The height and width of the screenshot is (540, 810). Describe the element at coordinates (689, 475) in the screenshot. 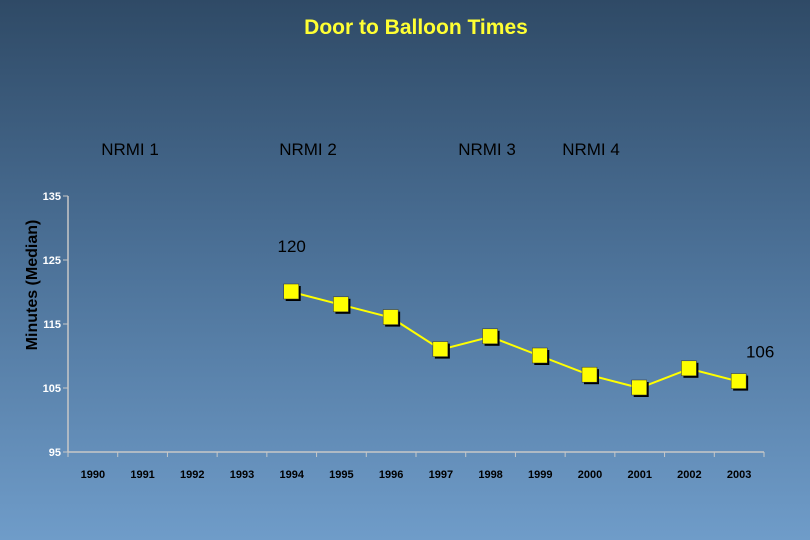

I see `x-tick-label: 2002` at that location.